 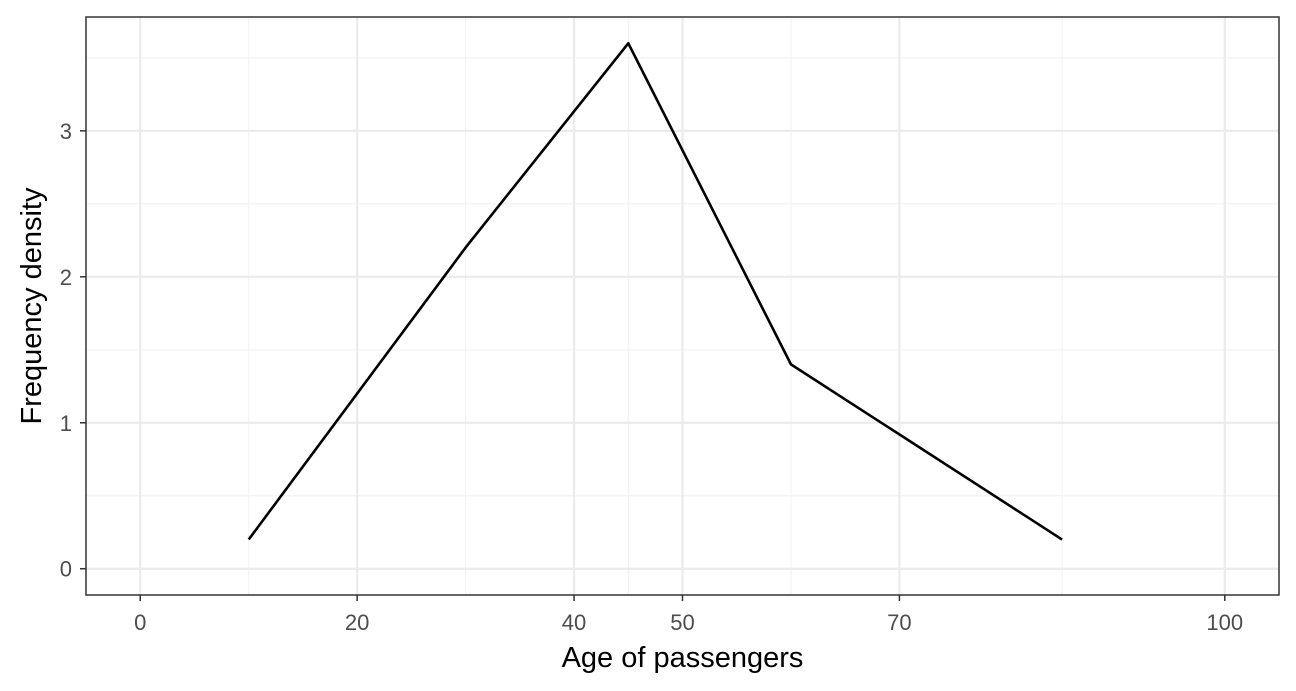 What do you see at coordinates (66, 569) in the screenshot?
I see `y-tick-label: 0` at bounding box center [66, 569].